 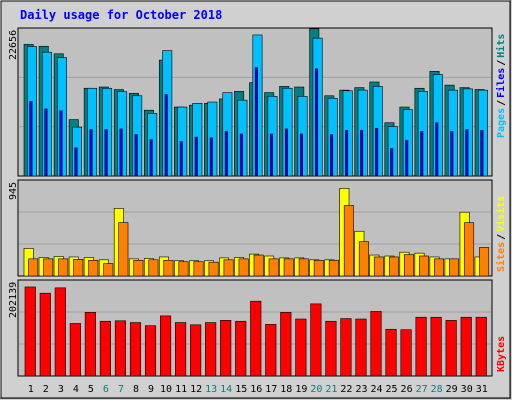 I want to click on day-label: 12, so click(x=196, y=389).